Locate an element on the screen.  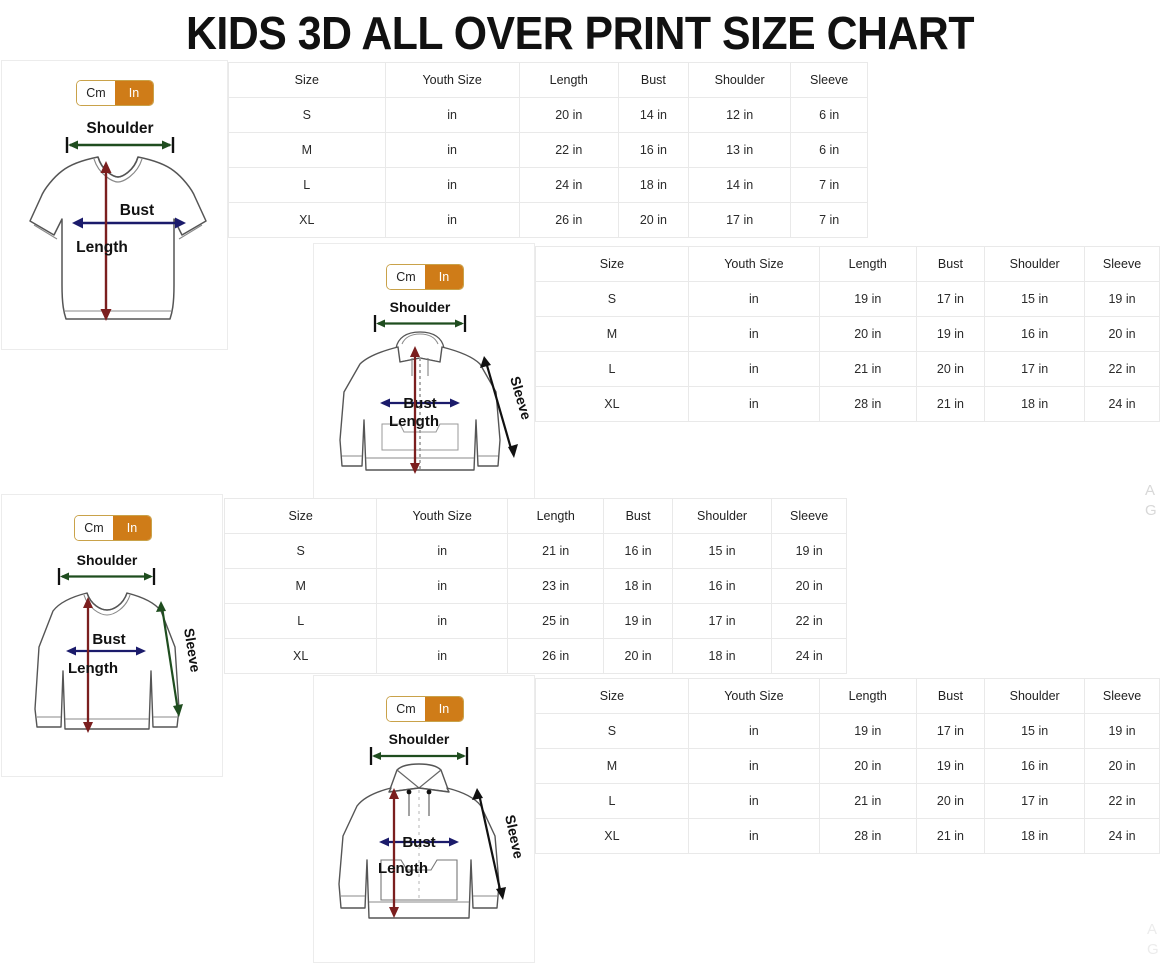
cell-bust: 21 in is located at coordinates (950, 404).